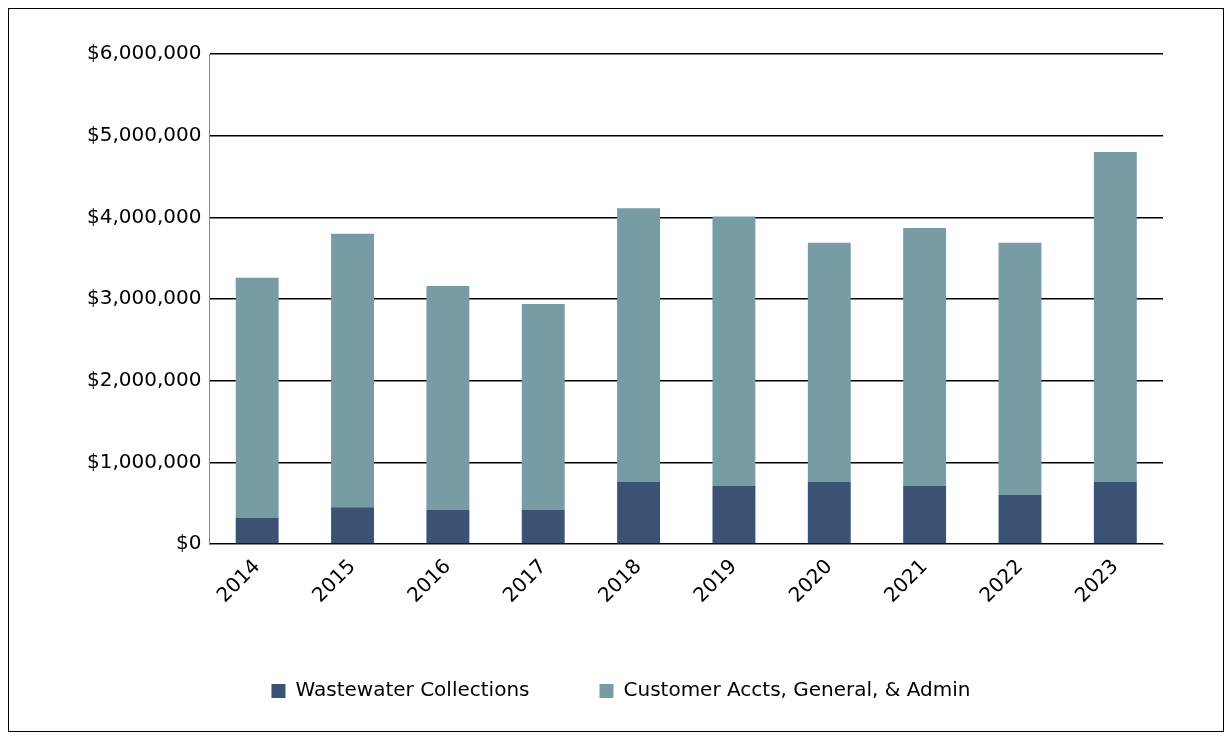  What do you see at coordinates (144, 378) in the screenshot?
I see `y-tick-label: $2,000,000` at bounding box center [144, 378].